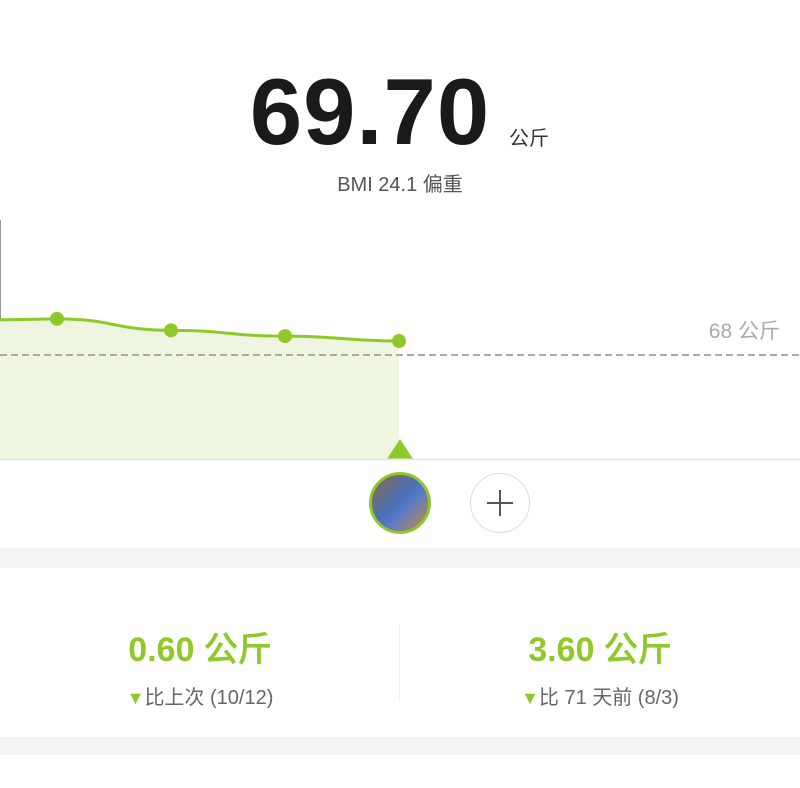 This screenshot has width=800, height=788. Describe the element at coordinates (209, 698) in the screenshot. I see `stat-label: 比上次 (10/12)` at that location.